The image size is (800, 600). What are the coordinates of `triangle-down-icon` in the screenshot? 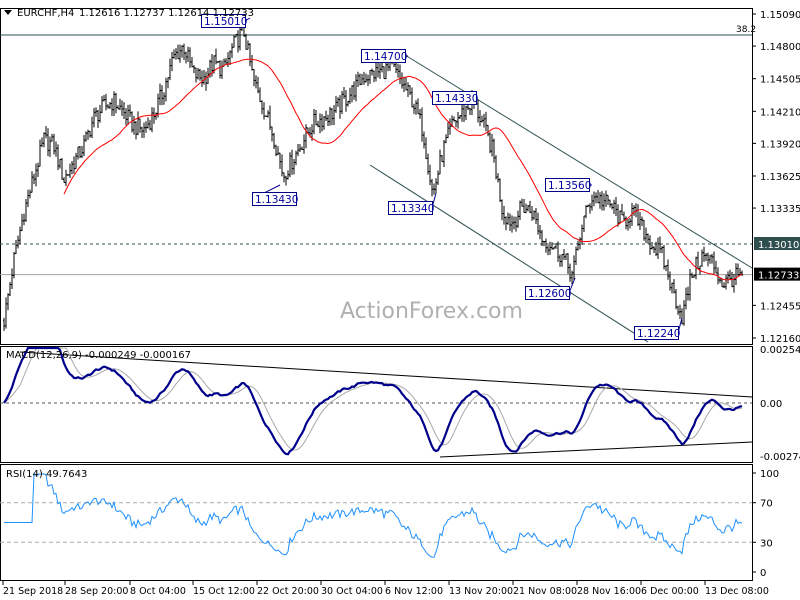 It's located at (8, 12).